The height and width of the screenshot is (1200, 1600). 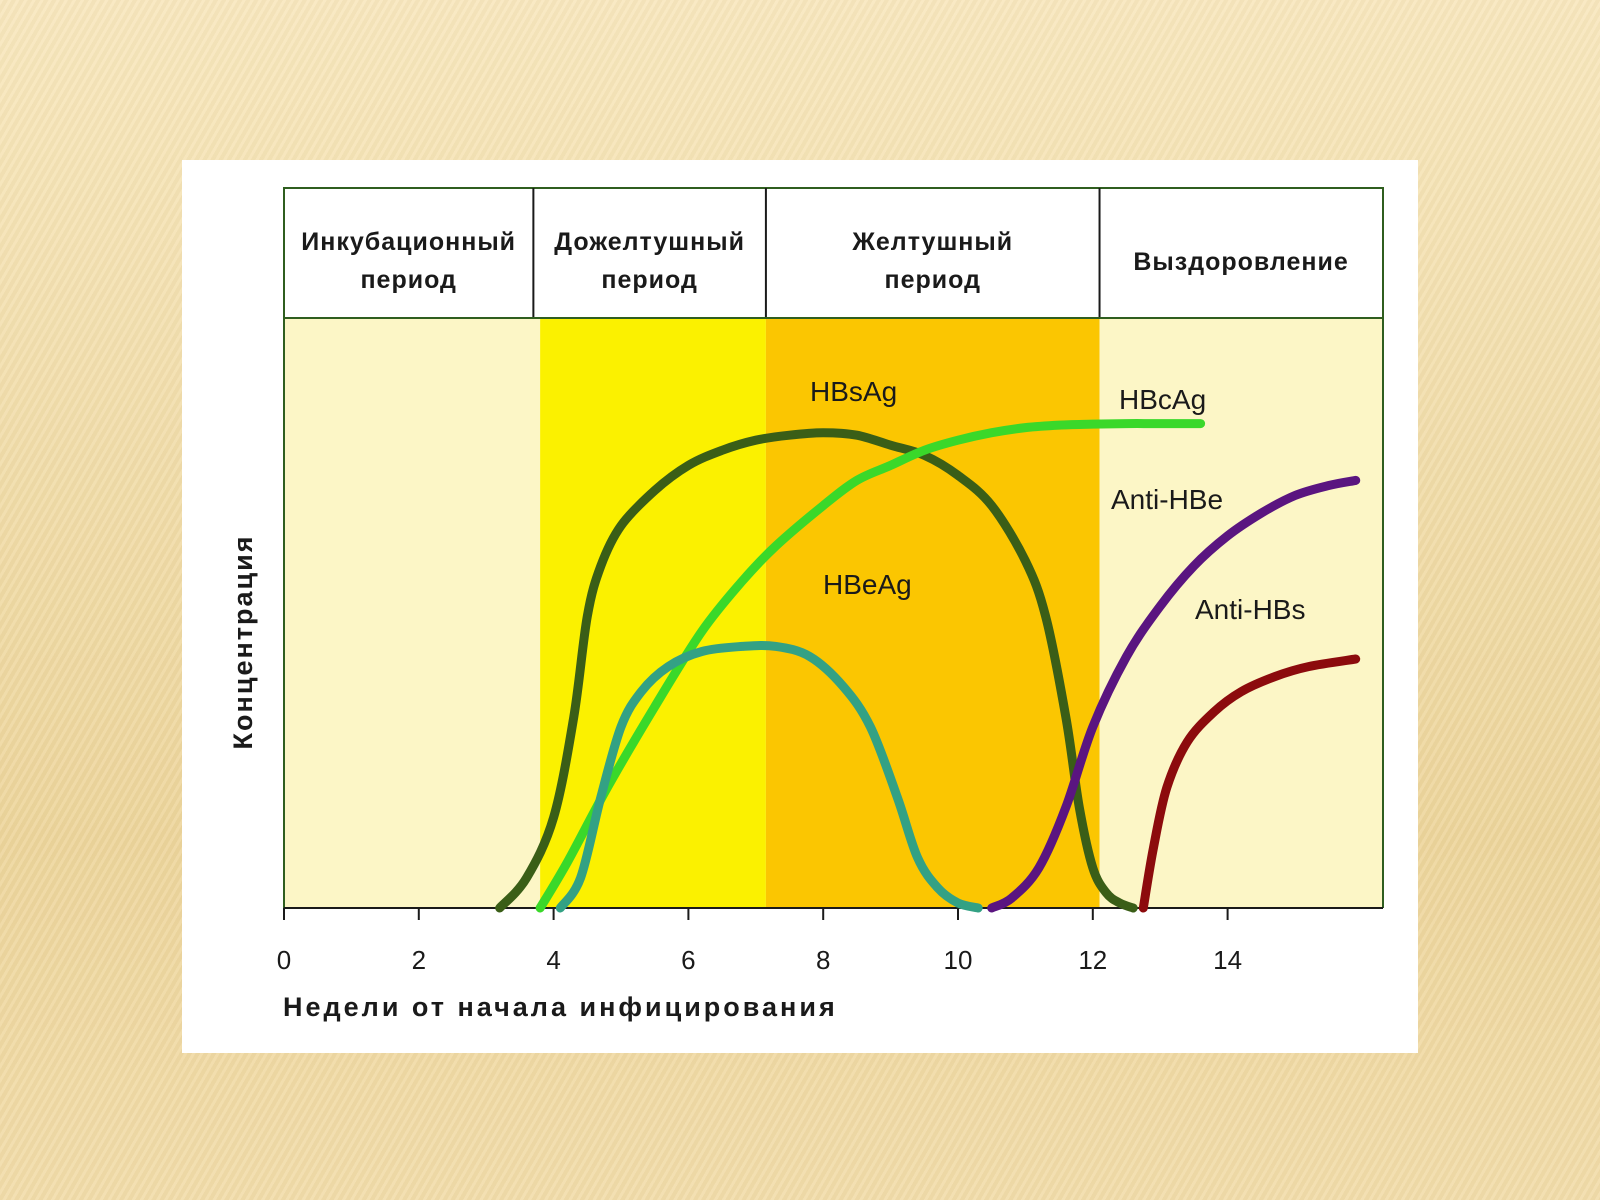 I want to click on series-label-anti-hbe: Anti-HBe, so click(x=1167, y=499).